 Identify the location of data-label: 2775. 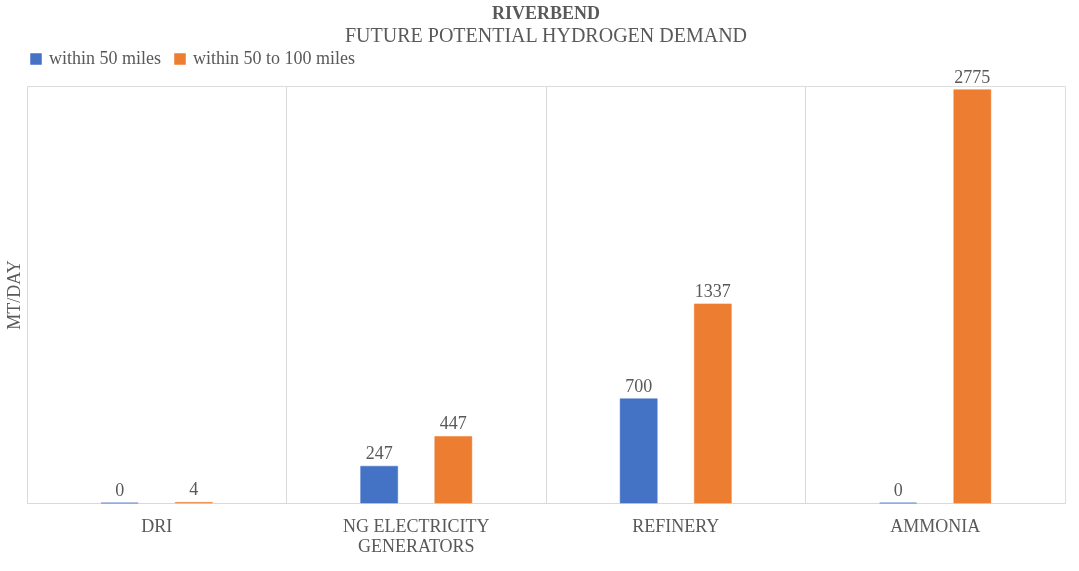
(972, 76).